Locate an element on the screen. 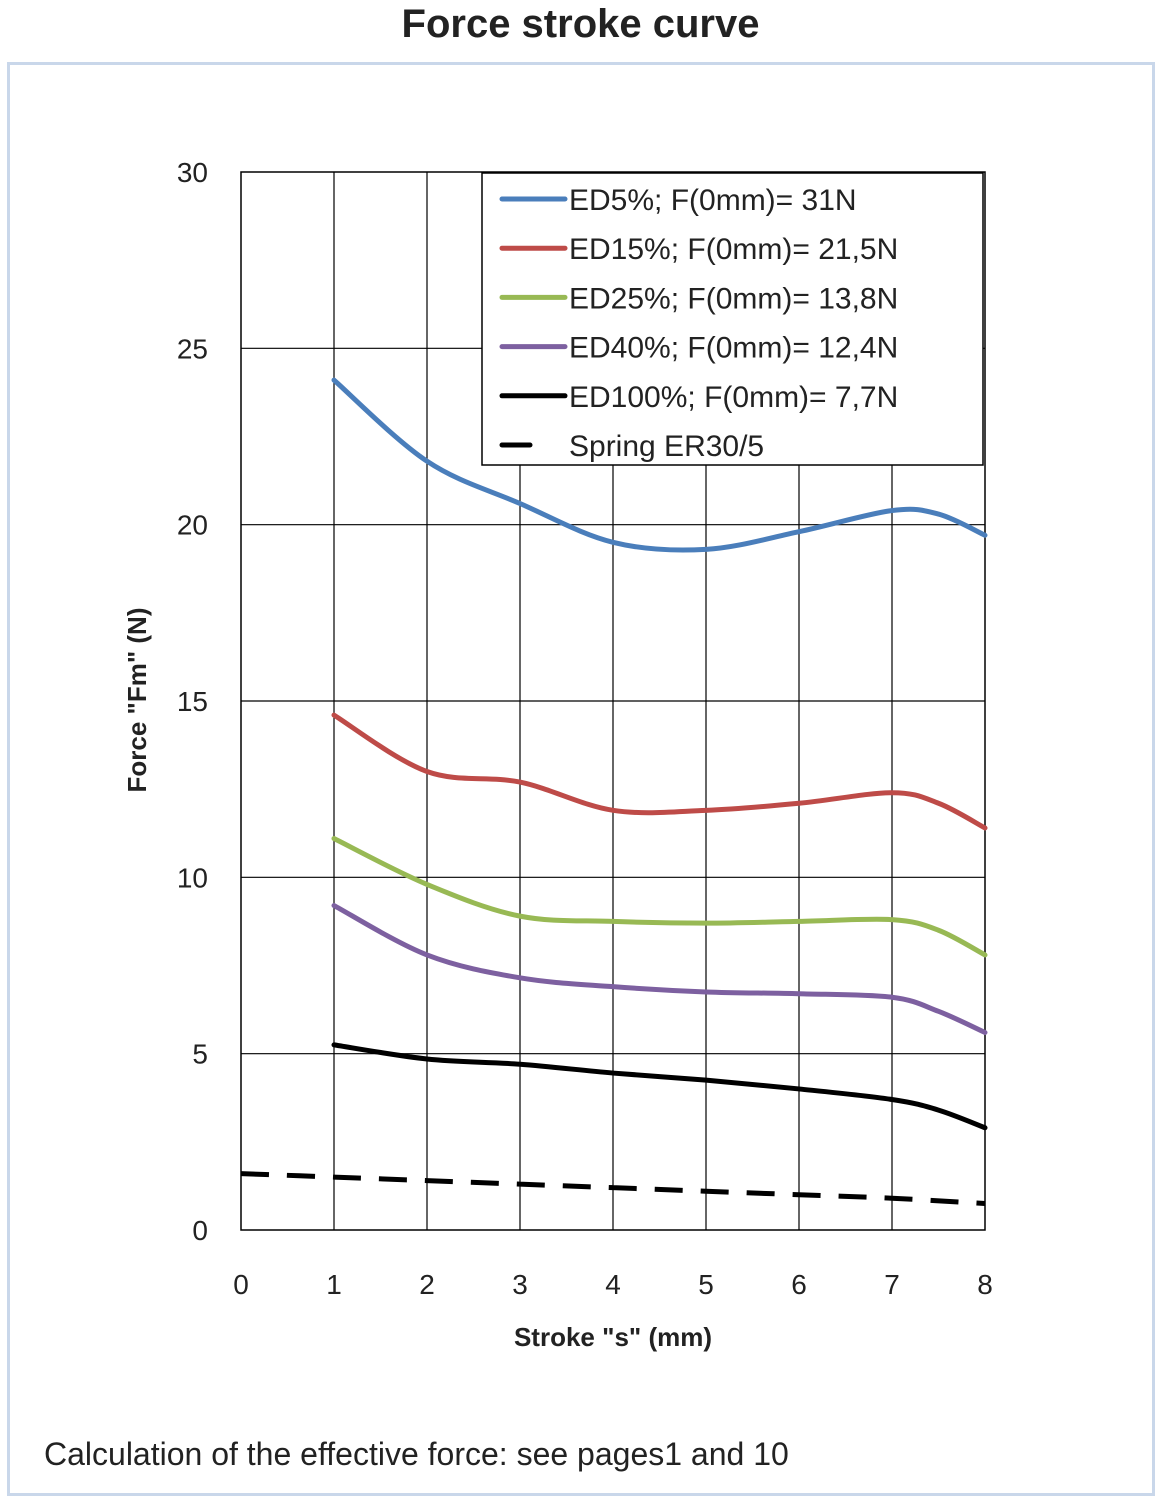  x-tick-label: 4 is located at coordinates (613, 1284).